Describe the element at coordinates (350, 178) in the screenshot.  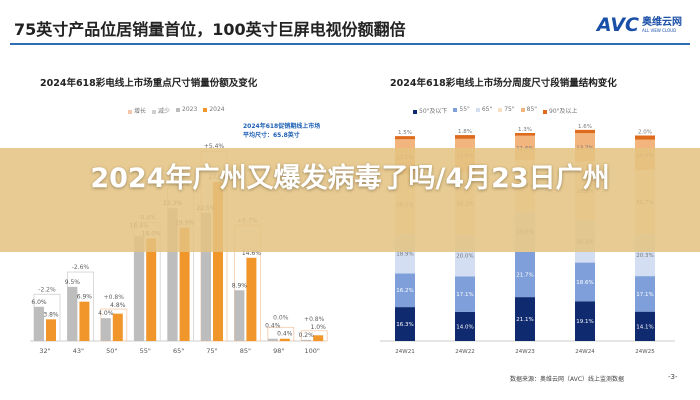
I see `overlay-title: 2024年广州又爆发病毒了吗/4月23日广州` at that location.